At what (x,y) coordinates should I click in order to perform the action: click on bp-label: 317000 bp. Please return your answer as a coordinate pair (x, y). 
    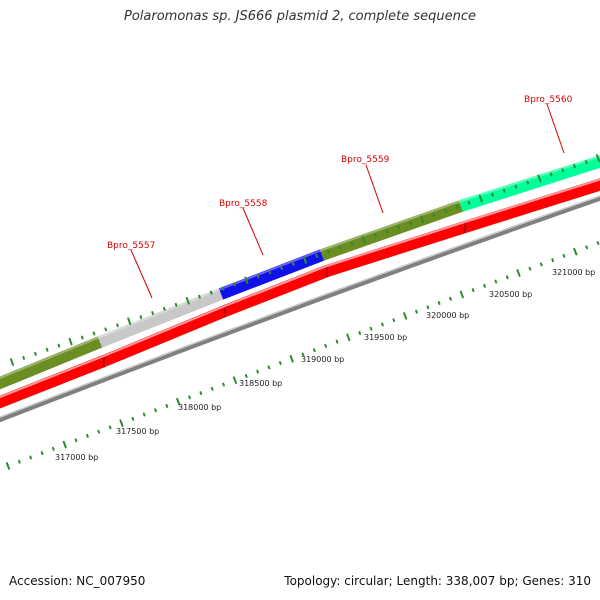
    Looking at the image, I should click on (76, 457).